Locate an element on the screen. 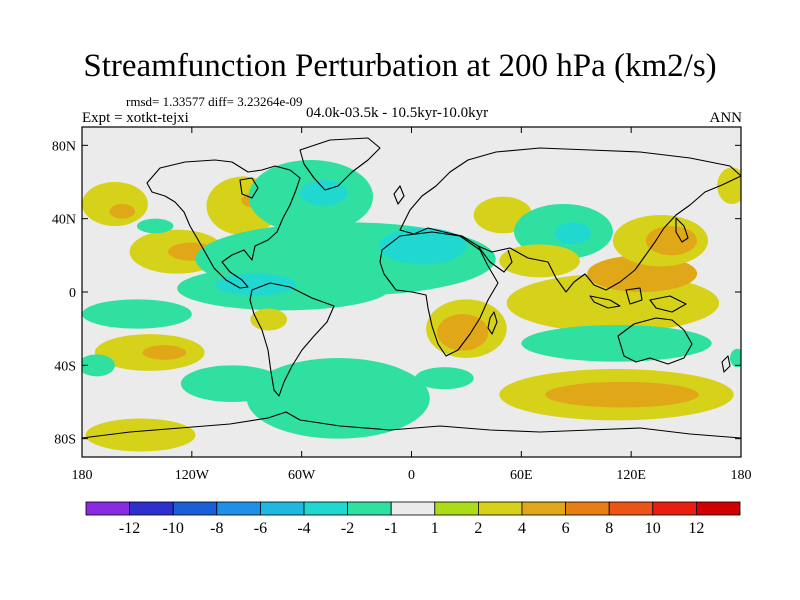 The image size is (800, 600). colorbar-label: 8 is located at coordinates (609, 528).